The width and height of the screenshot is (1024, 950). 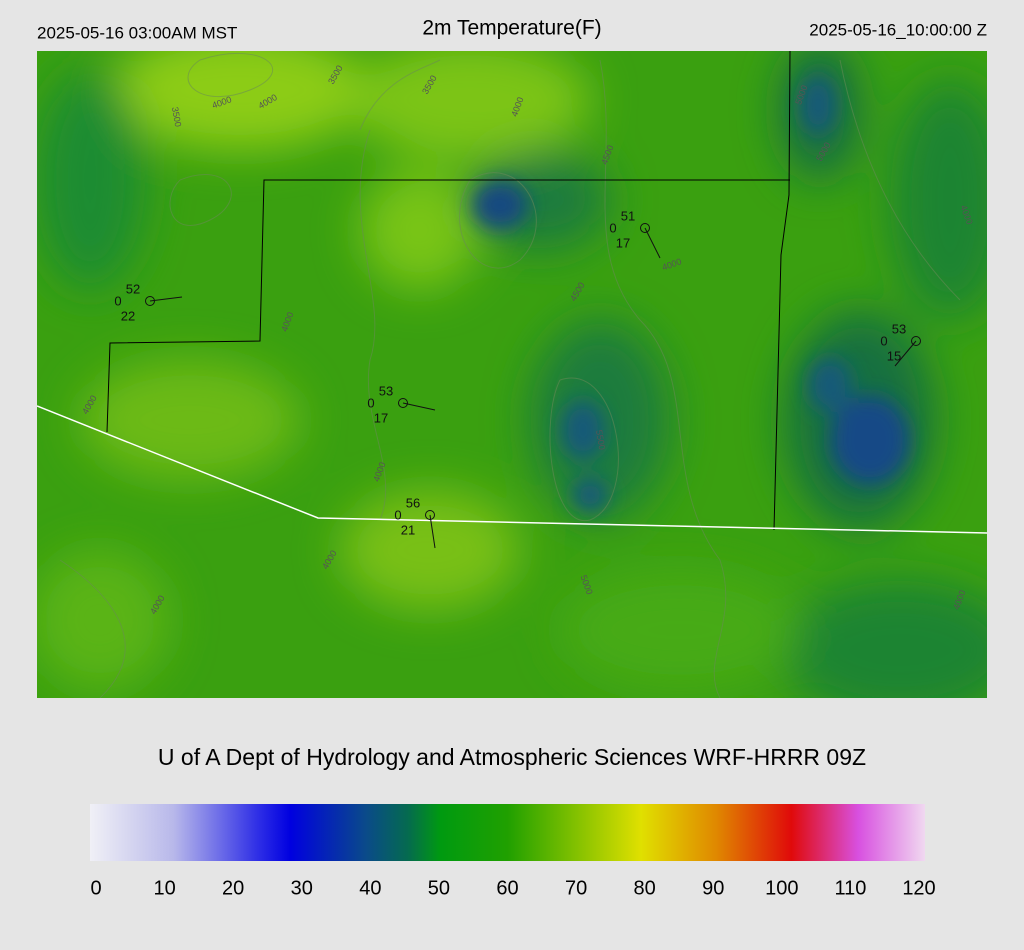 What do you see at coordinates (850, 888) in the screenshot?
I see `colorbar-tick-label: 110` at bounding box center [850, 888].